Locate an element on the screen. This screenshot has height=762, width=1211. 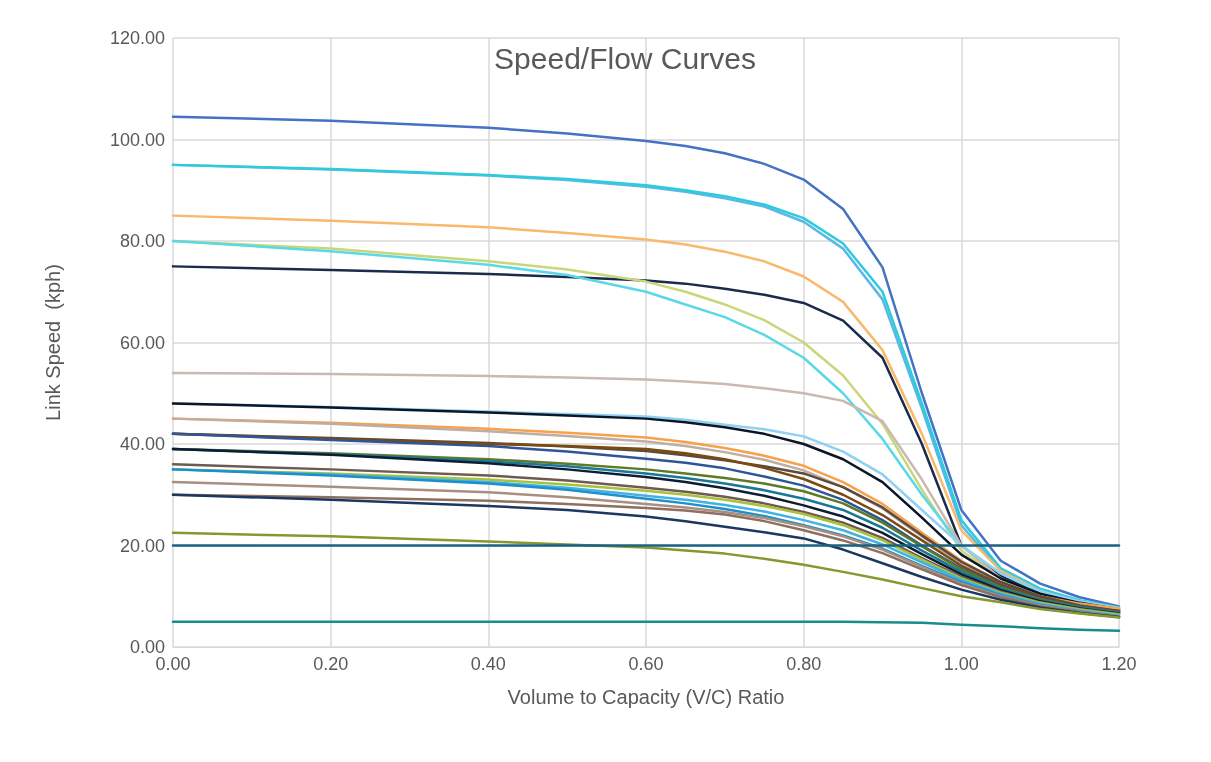
chart-title: Speed/Flow Curves is located at coordinates (625, 58).